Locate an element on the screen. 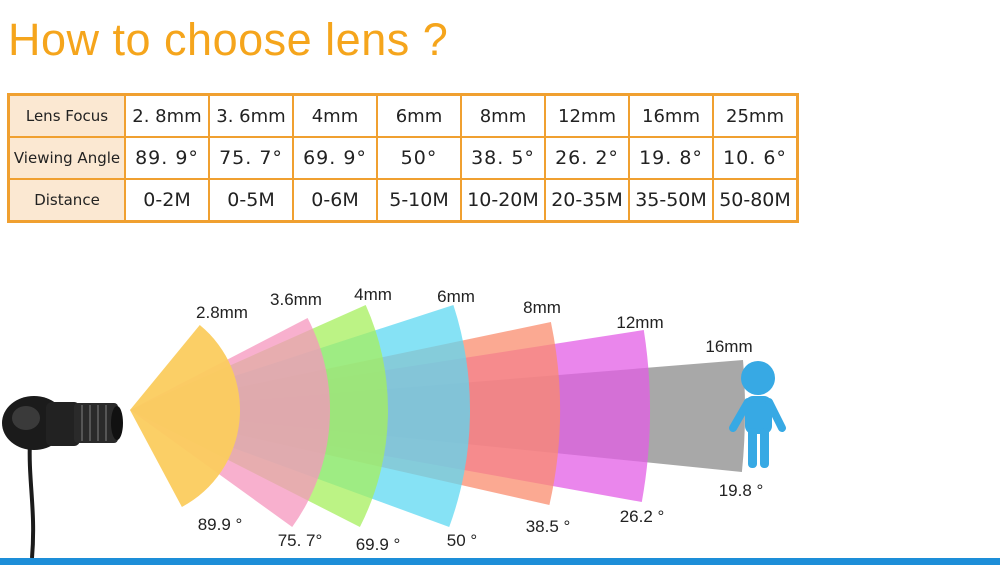  table-cell: 89. 9° is located at coordinates (167, 158).